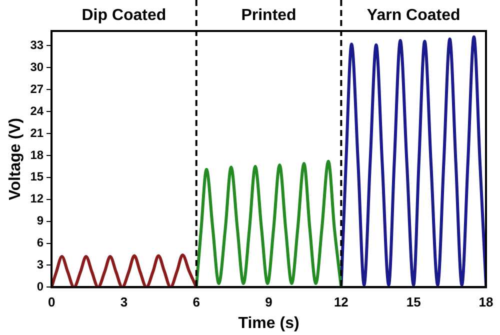 The width and height of the screenshot is (500, 335). I want to click on y-tick-label: 3, so click(40, 265).